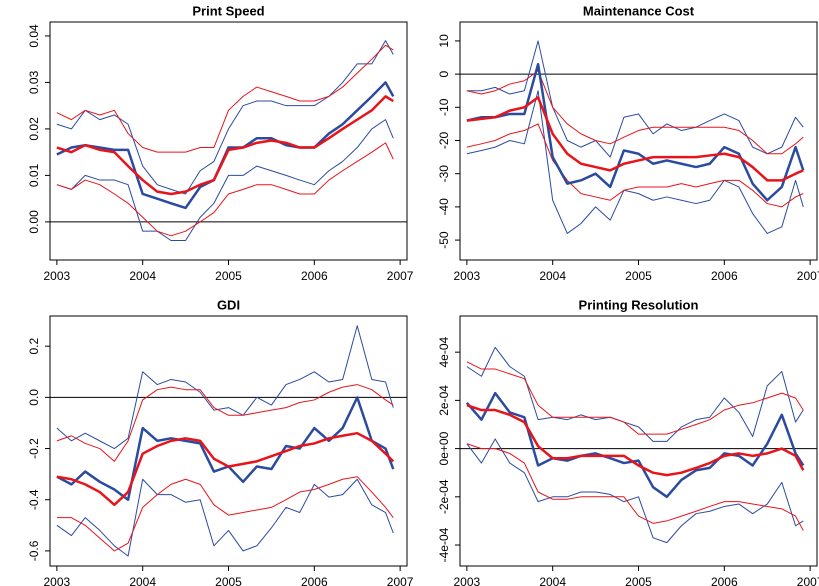 The height and width of the screenshot is (586, 819). Describe the element at coordinates (444, 207) in the screenshot. I see `y-tick-label: -40` at that location.